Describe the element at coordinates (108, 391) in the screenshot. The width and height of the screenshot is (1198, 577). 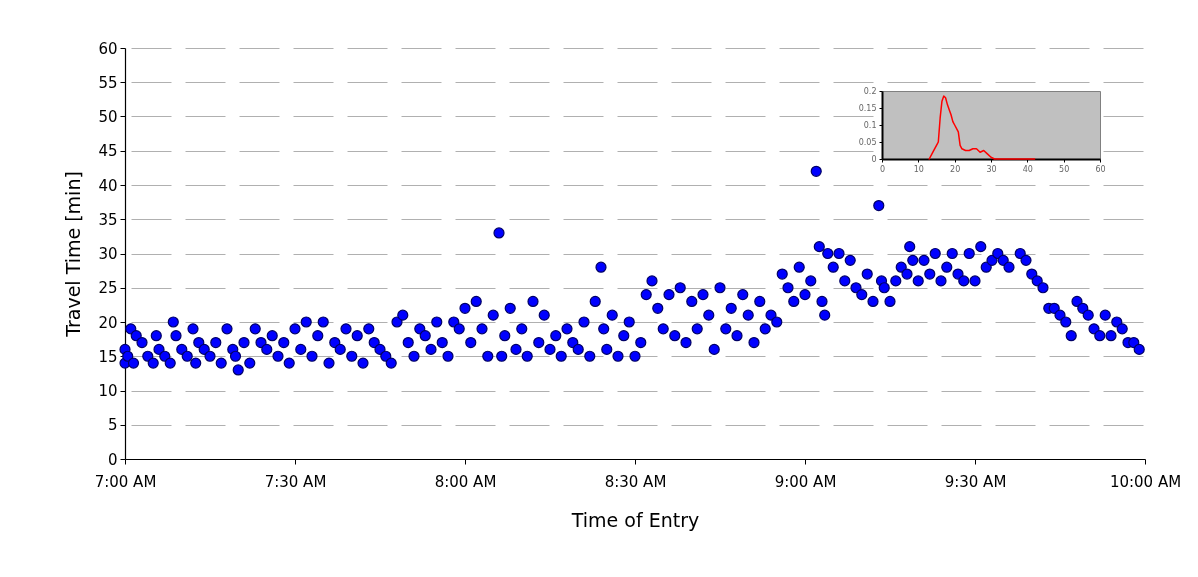
I see `y-tick-label: 10` at that location.